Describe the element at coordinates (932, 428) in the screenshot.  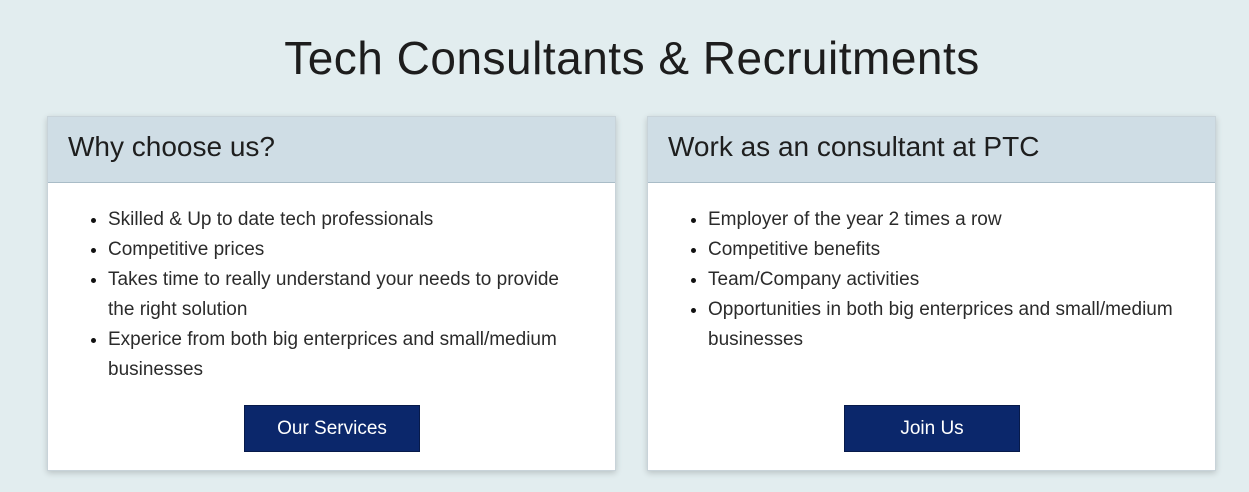
I see `join-us-button: Join Us` at that location.